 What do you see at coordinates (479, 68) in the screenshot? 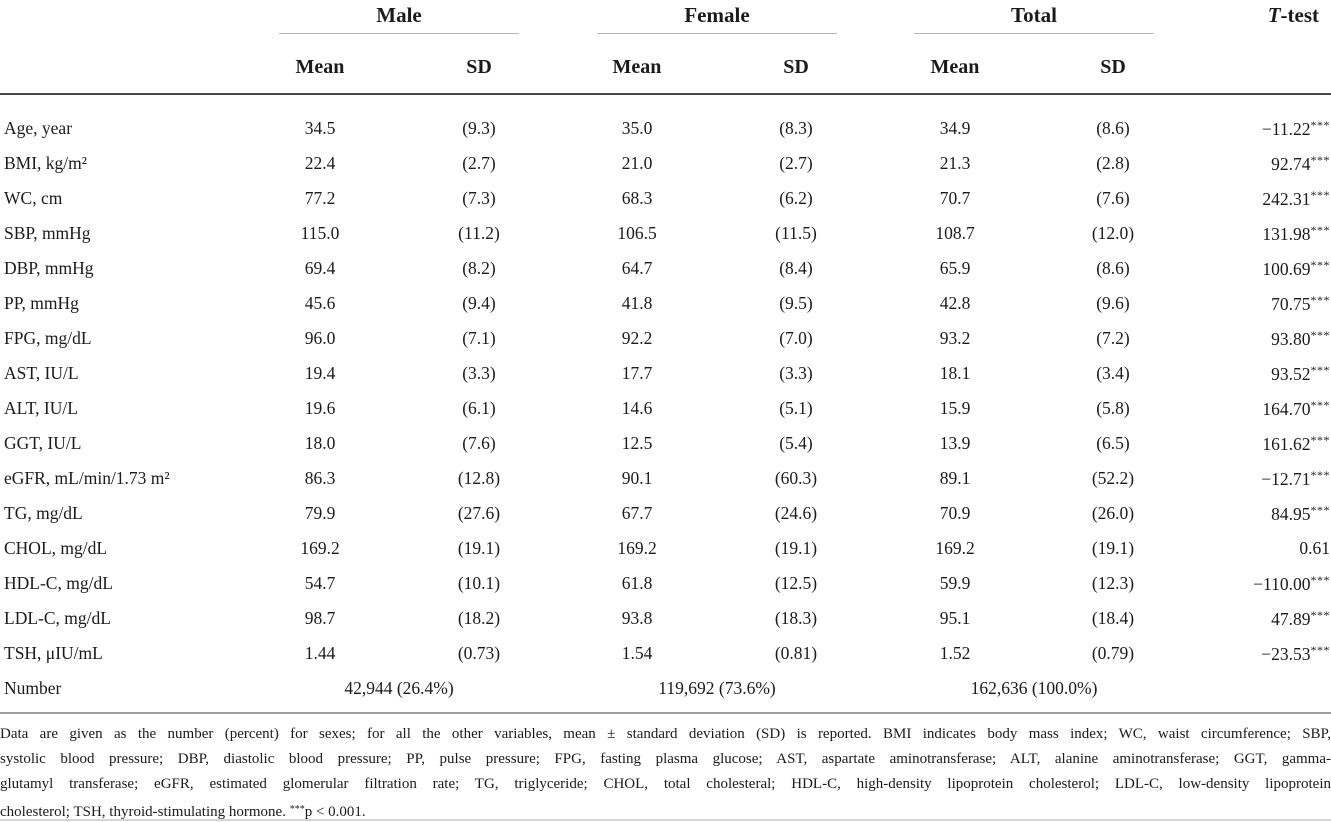
I see `column-header-male-sd: SD` at bounding box center [479, 68].